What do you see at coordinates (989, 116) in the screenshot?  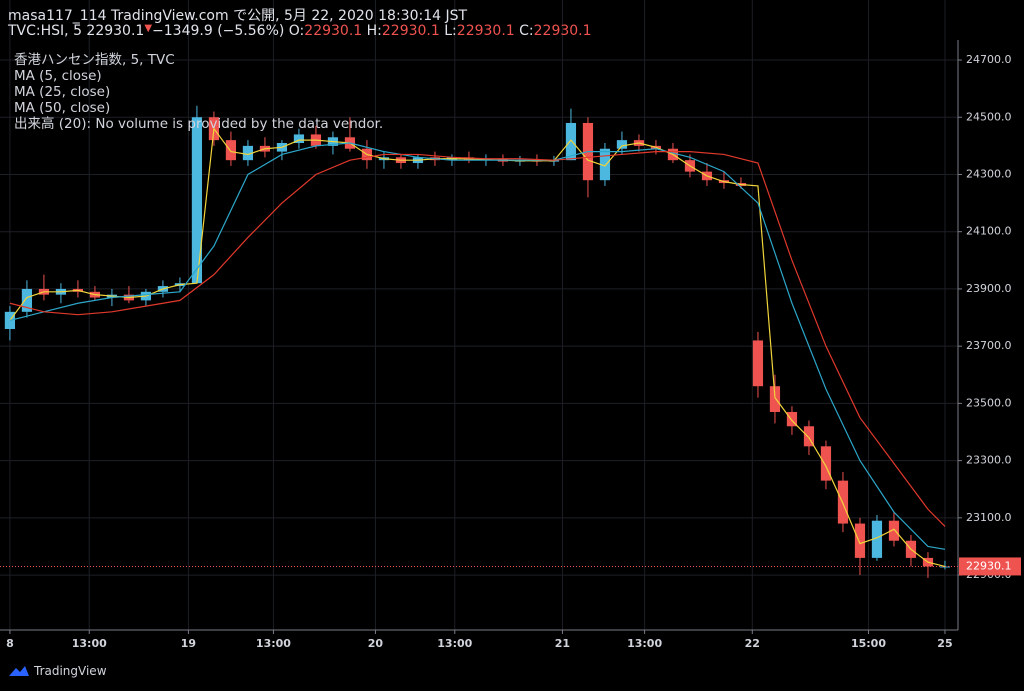 I see `y-tick-label: 24500.0` at bounding box center [989, 116].